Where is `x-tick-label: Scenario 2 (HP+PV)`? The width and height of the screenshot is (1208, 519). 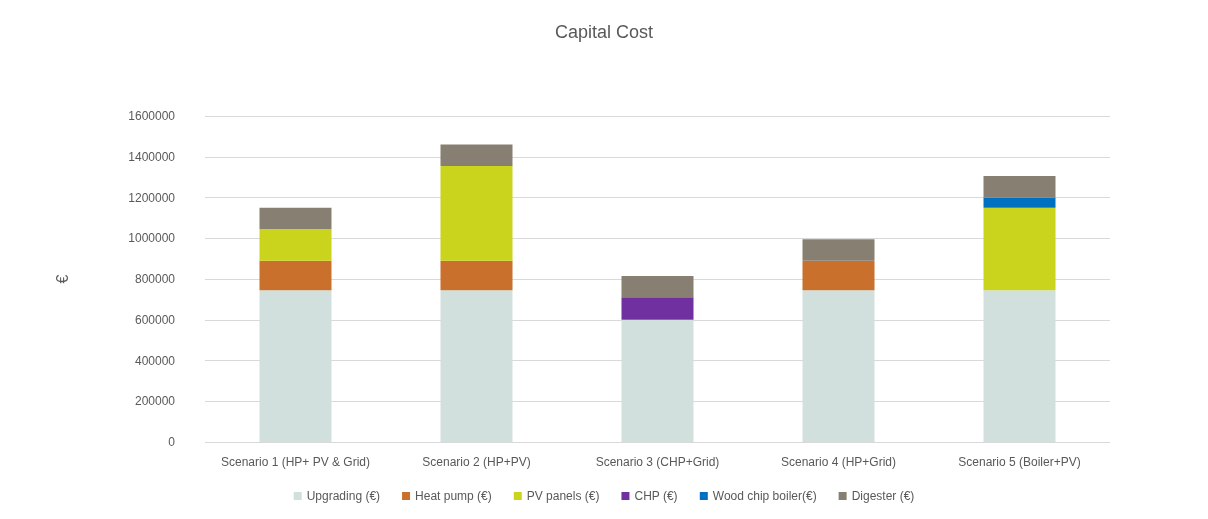 x-tick-label: Scenario 2 (HP+PV) is located at coordinates (476, 462).